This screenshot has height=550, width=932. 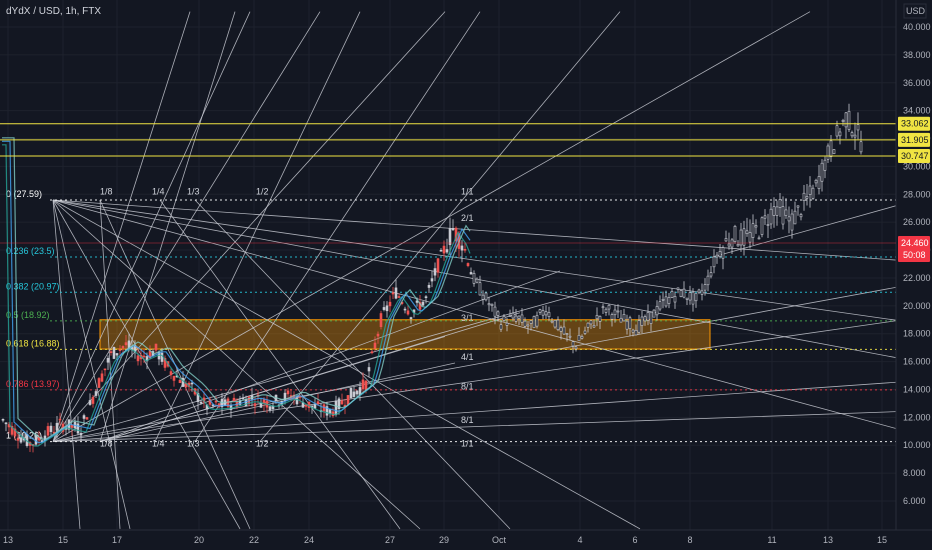 What do you see at coordinates (917, 334) in the screenshot?
I see `price-tick-label: 18.000` at bounding box center [917, 334].